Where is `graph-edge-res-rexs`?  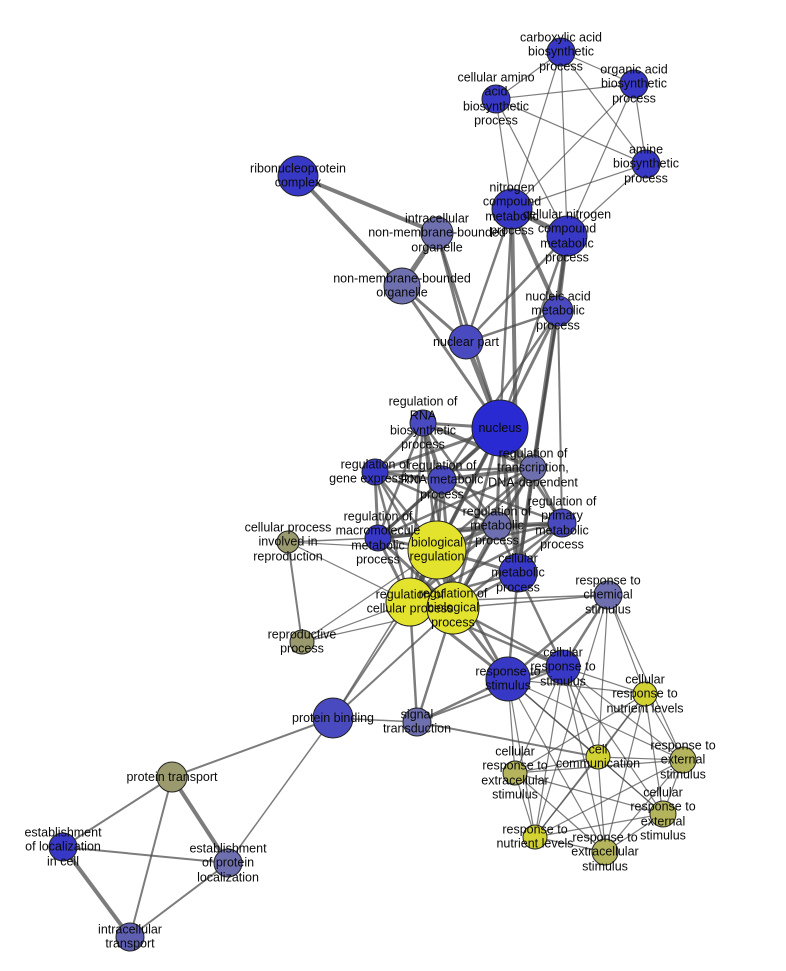 graph-edge-res-rexs is located at coordinates (644, 806).